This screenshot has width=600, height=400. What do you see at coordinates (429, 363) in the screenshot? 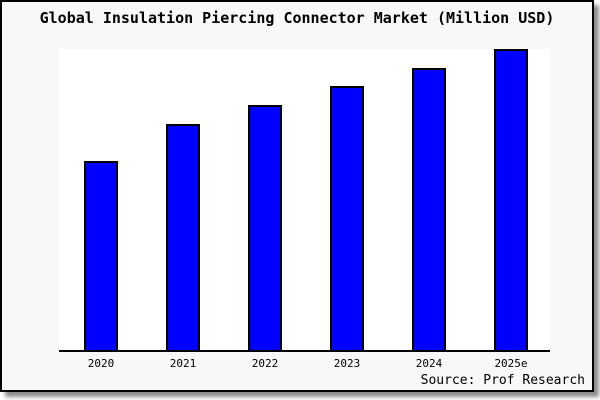
I see `x-tick-label-2024: 2024` at bounding box center [429, 363].